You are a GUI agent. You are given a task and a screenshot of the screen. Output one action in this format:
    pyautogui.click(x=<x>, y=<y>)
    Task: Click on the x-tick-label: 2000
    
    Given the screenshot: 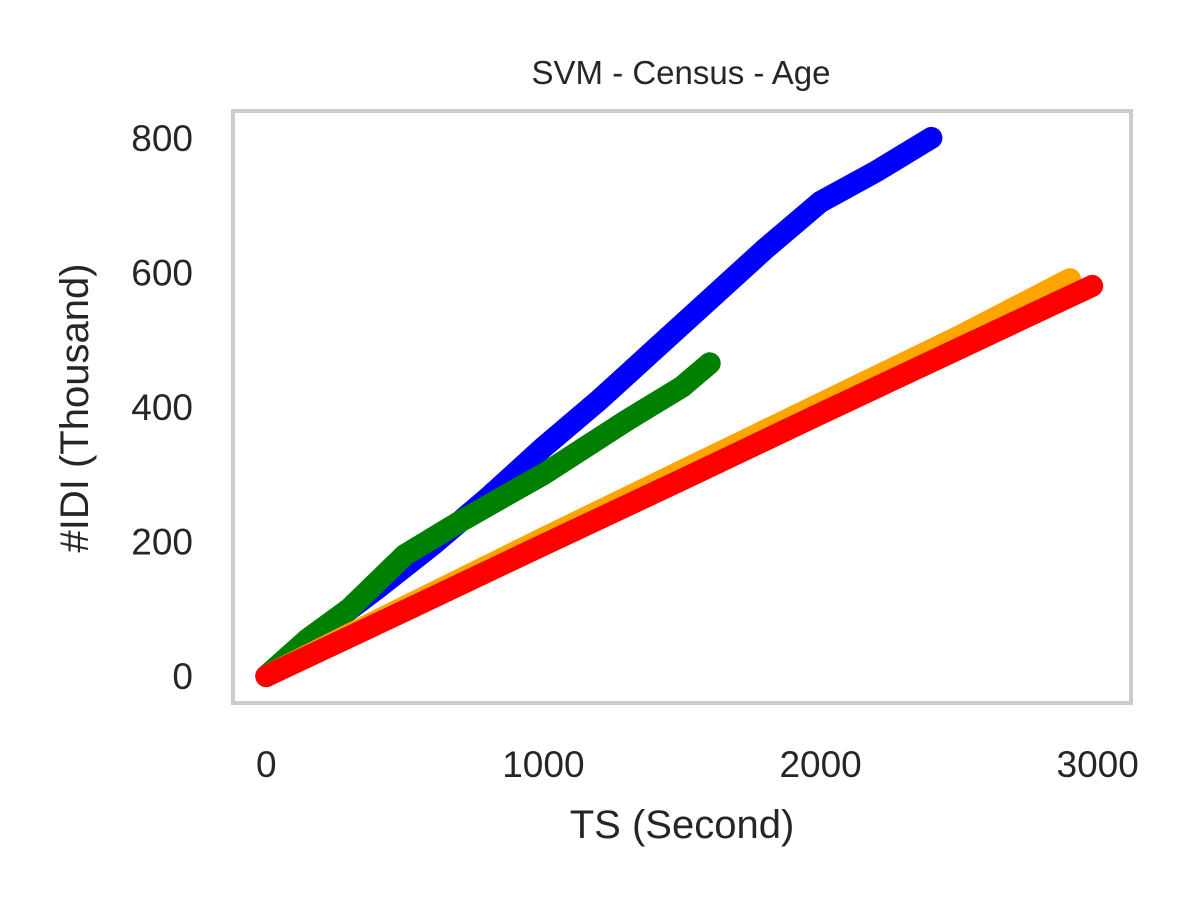 What is the action you would take?
    pyautogui.click(x=820, y=764)
    